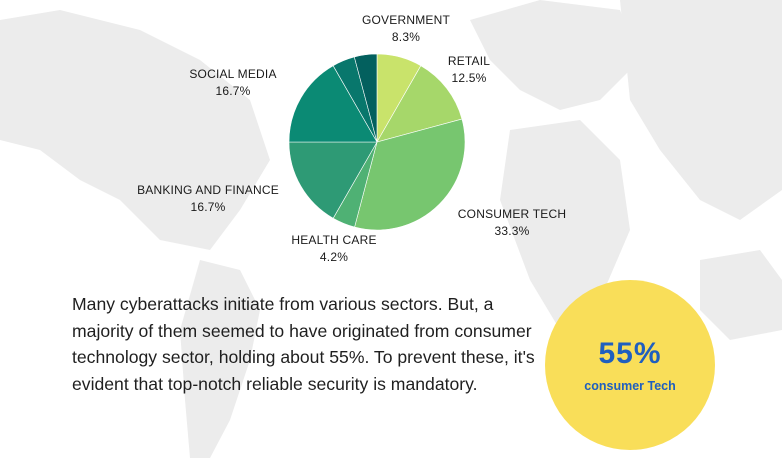  Describe the element at coordinates (405, 20) in the screenshot. I see `slice-category-government: GOVERNMENT` at that location.